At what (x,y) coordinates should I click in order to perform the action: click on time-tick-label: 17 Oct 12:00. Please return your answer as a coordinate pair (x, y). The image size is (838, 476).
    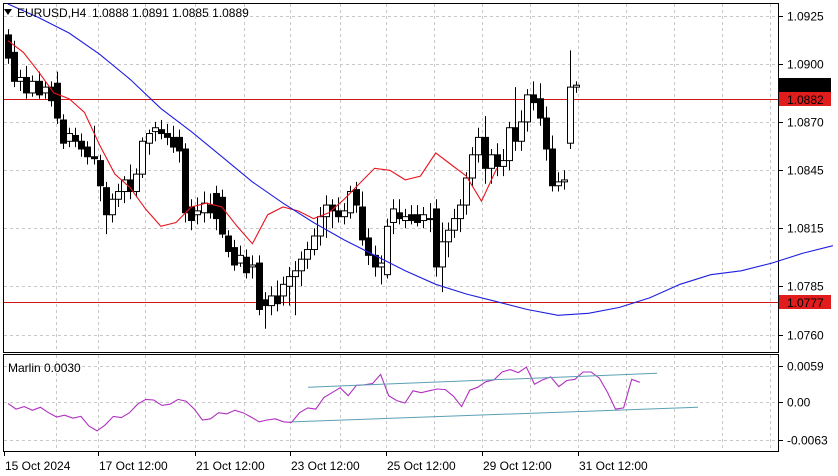
    Looking at the image, I should click on (133, 466).